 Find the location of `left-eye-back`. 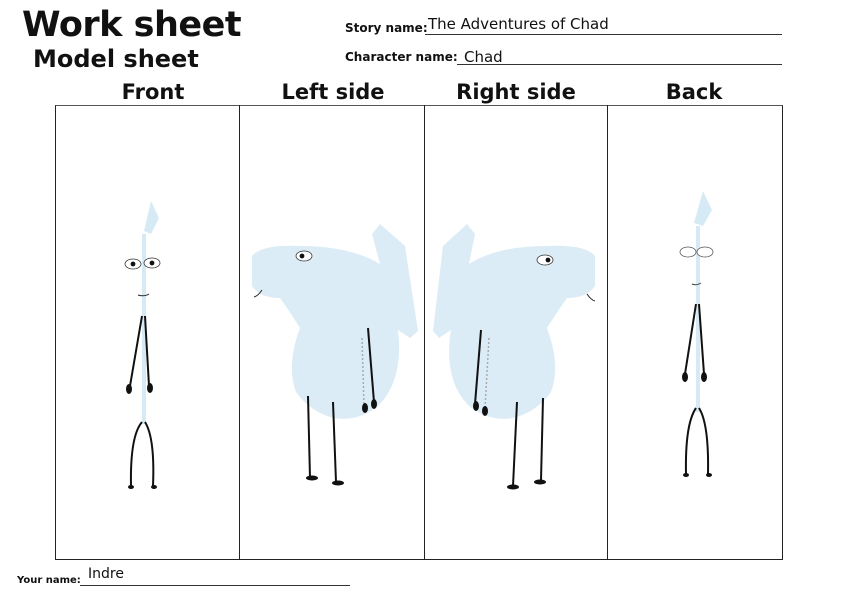

left-eye-back is located at coordinates (688, 252).